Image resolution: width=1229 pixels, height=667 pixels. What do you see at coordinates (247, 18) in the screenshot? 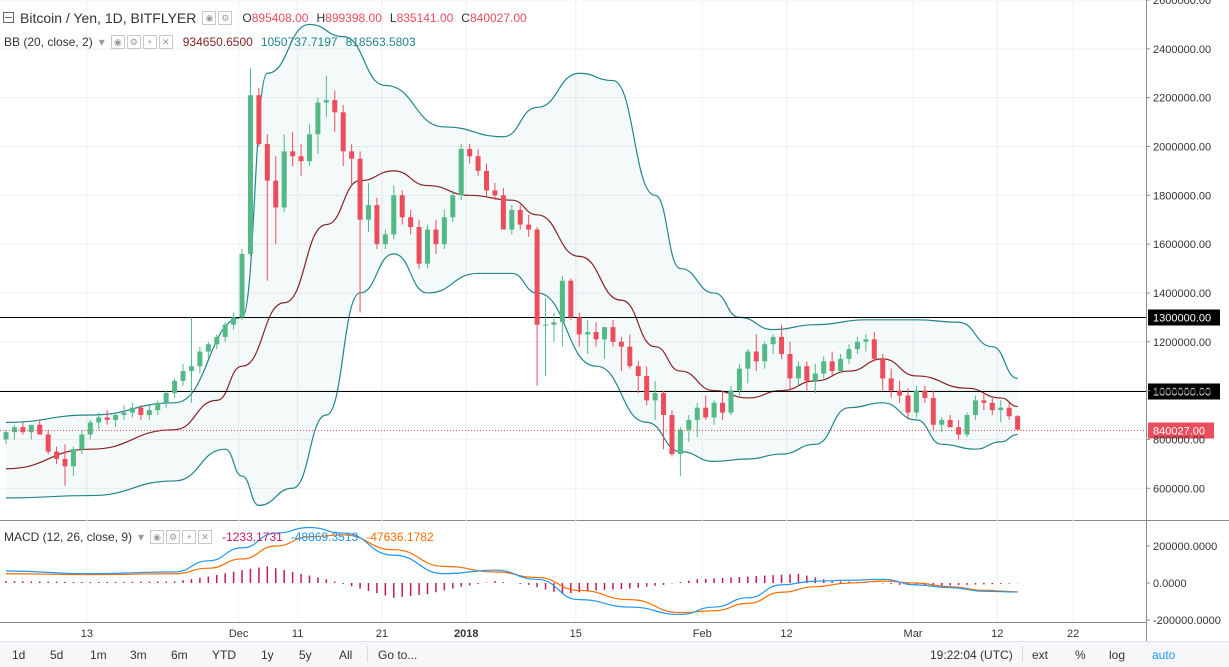
I see `open-label: O` at bounding box center [247, 18].